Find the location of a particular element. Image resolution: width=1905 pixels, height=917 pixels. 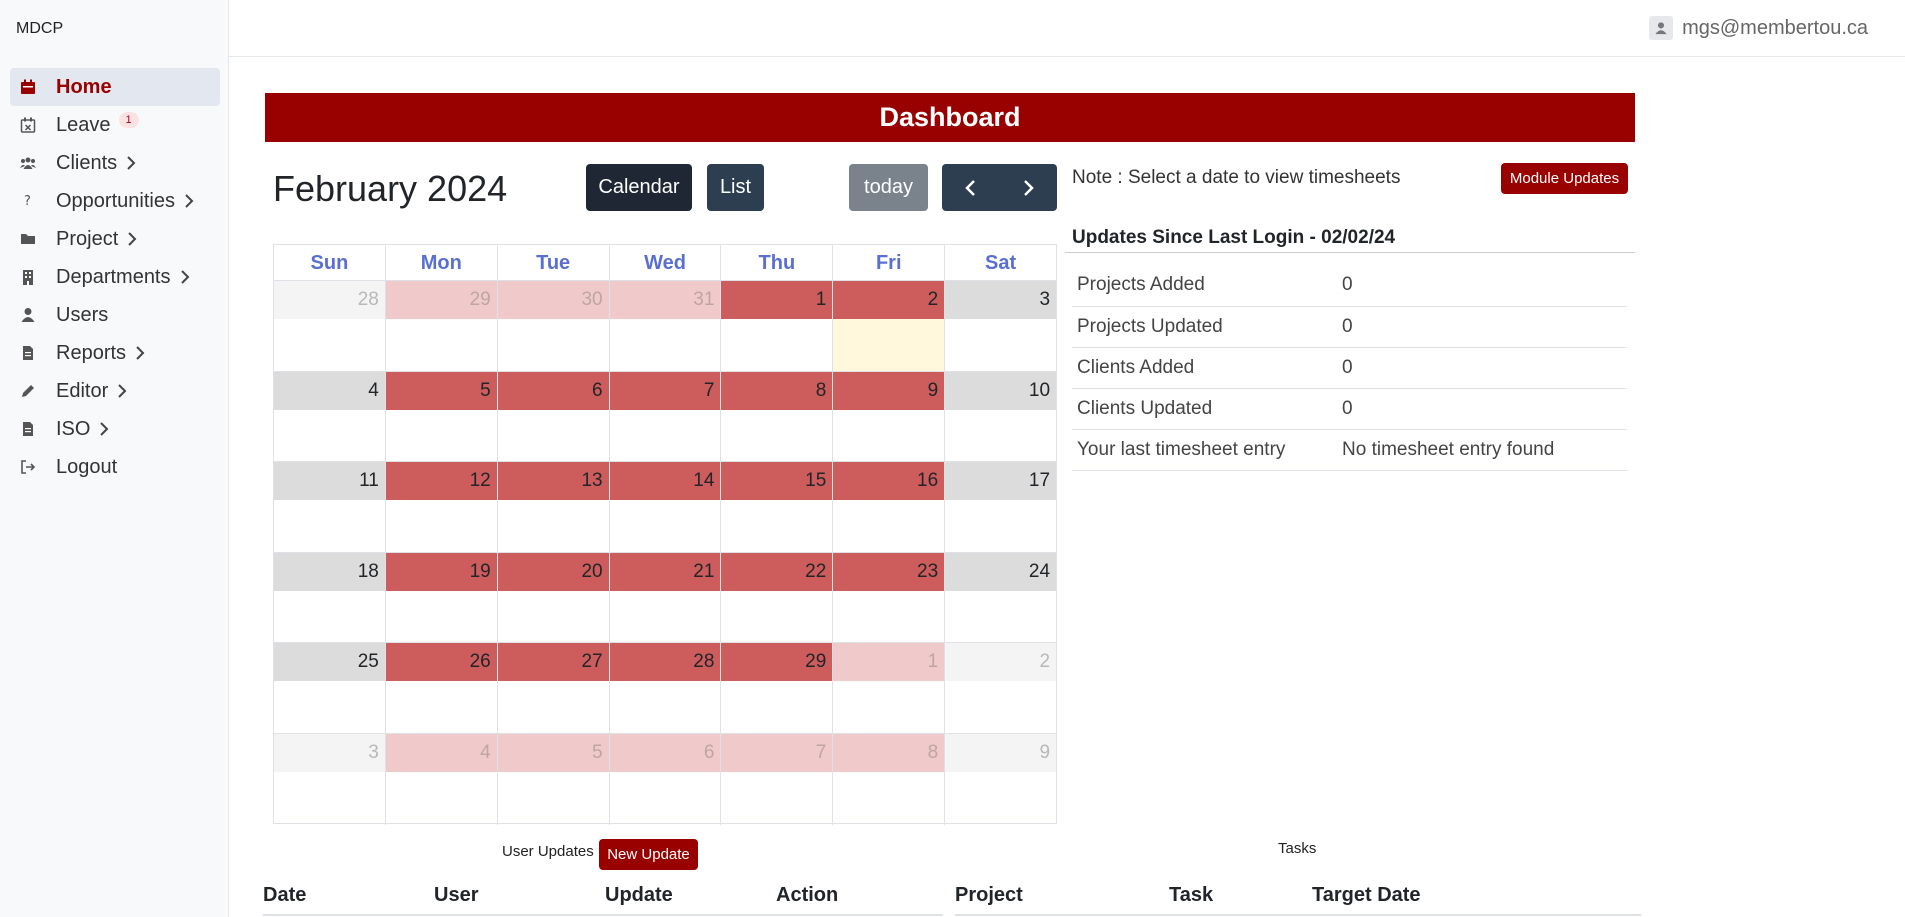

column-header-user: User is located at coordinates (456, 895).